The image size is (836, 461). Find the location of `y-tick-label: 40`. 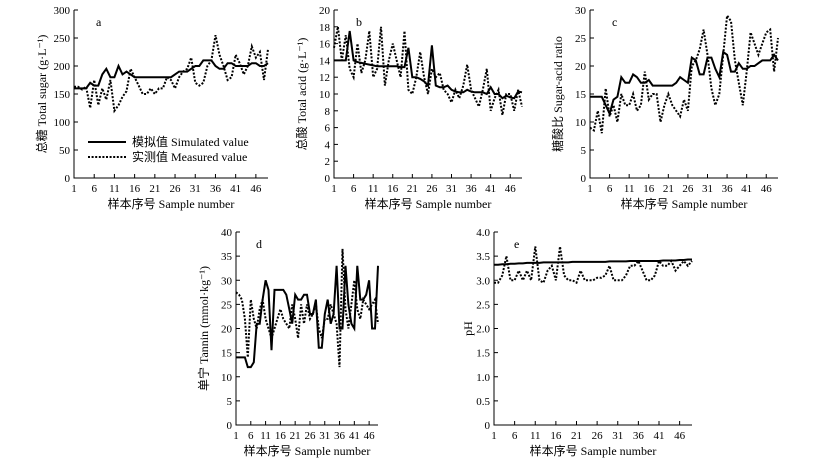

y-tick-label: 40 is located at coordinates (227, 233).